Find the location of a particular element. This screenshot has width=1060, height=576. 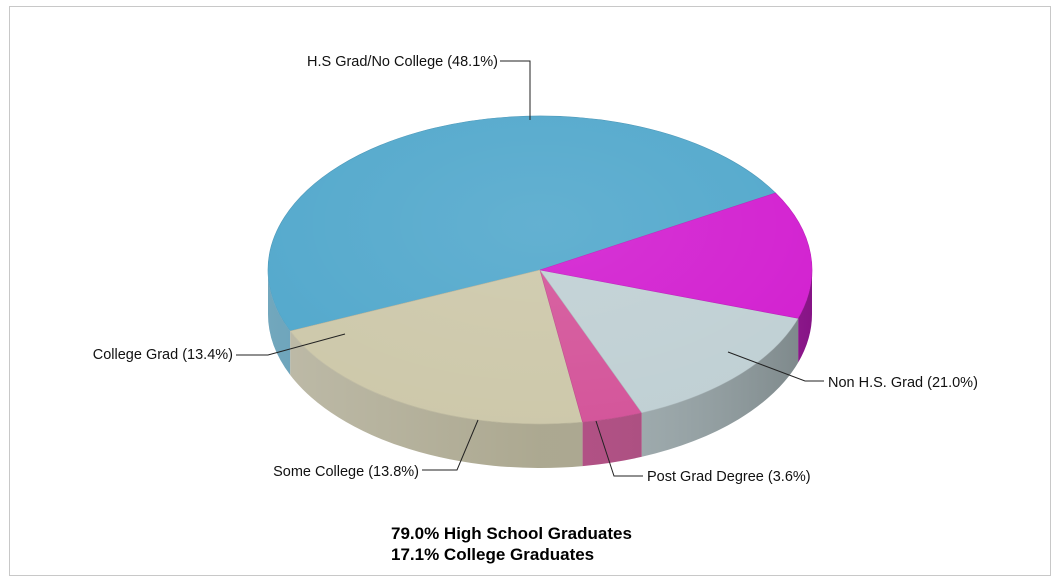

note-college-graduates: 17.1% College Graduates is located at coordinates (493, 554).